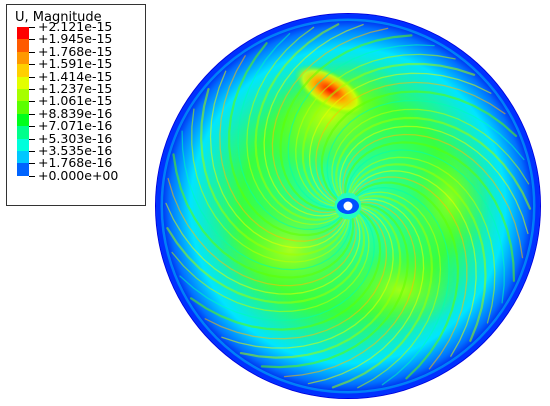 Image resolution: width=550 pixels, height=406 pixels. I want to click on legend-value: +7.071e-16, so click(75, 126).